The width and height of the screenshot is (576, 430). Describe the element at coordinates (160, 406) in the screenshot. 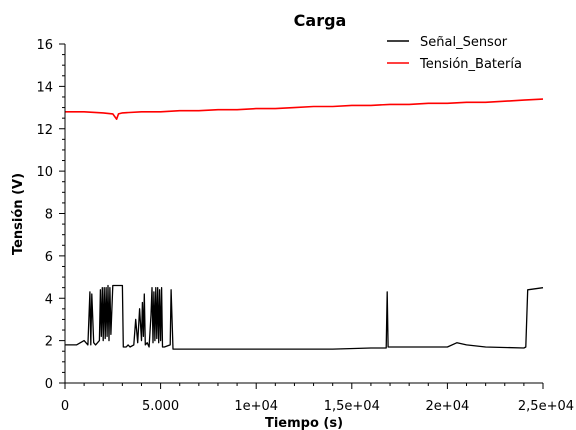

I see `x-tick-label: 5.000` at that location.